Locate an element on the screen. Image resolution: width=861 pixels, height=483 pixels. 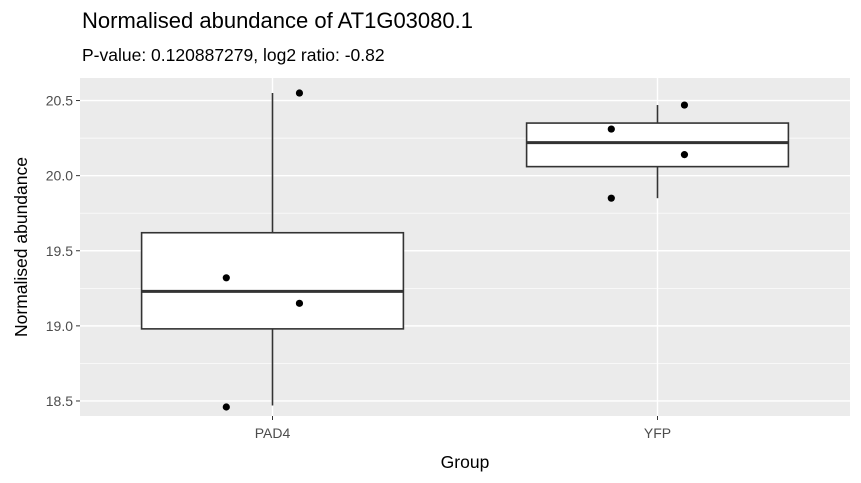
y-tick-label: 19.0 is located at coordinates (59, 326).